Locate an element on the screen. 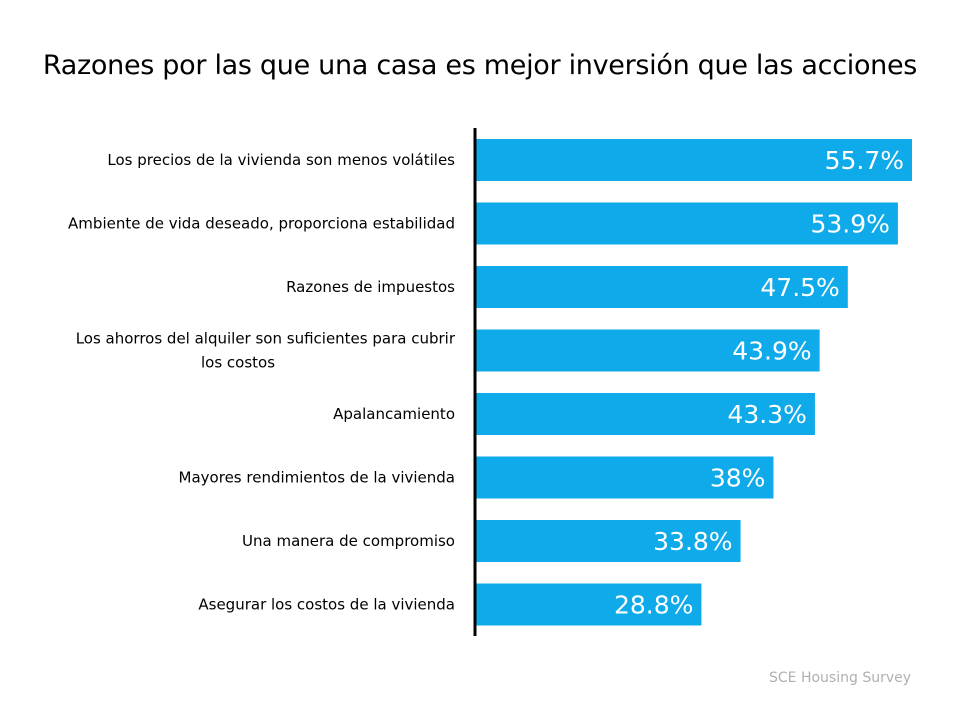 The width and height of the screenshot is (960, 720). category-label: los costos is located at coordinates (238, 363).